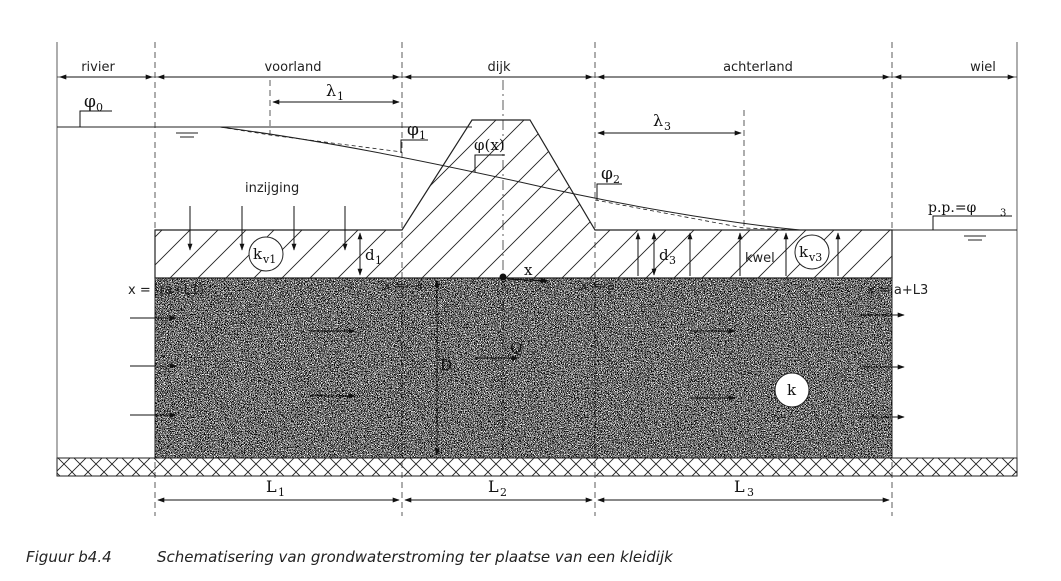 The image size is (1061, 581). I want to click on d3-symbol: d, so click(664, 255).